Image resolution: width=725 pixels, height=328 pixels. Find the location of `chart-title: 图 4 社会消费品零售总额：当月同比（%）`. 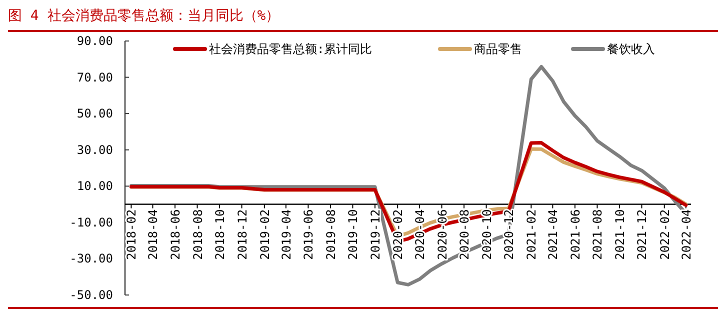

chart-title: 图 4 社会消费品零售总额：当月同比（%） is located at coordinates (144, 16).